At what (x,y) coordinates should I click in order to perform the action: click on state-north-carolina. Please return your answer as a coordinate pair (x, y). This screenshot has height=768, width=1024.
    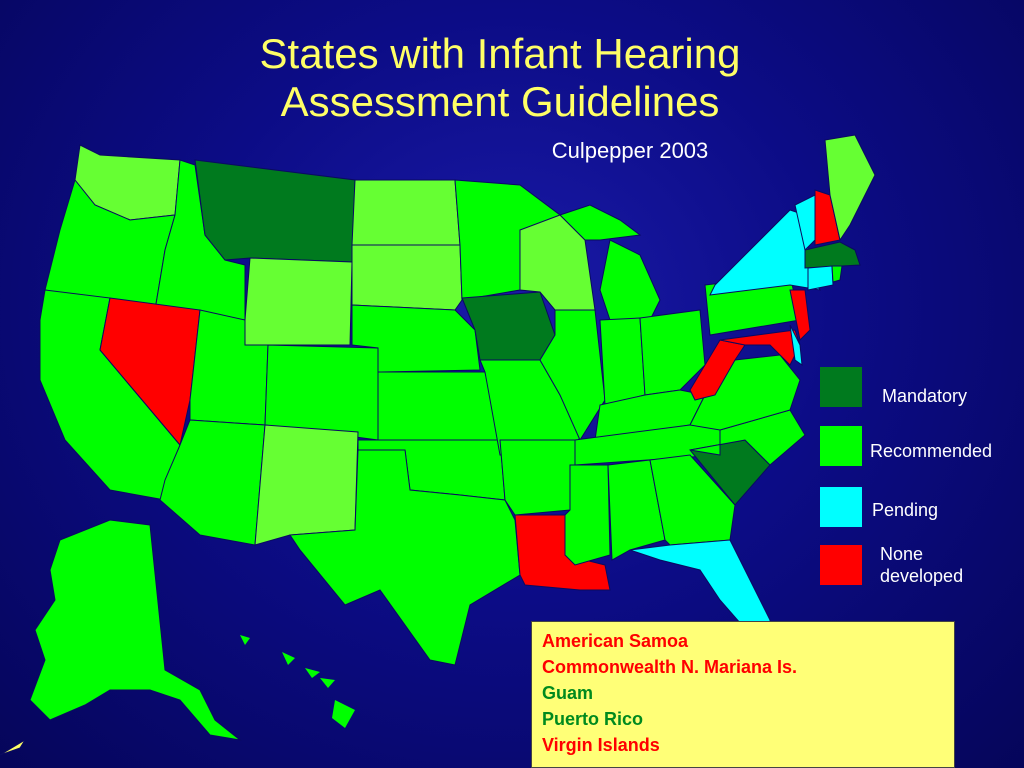
    Looking at the image, I should click on (747, 437).